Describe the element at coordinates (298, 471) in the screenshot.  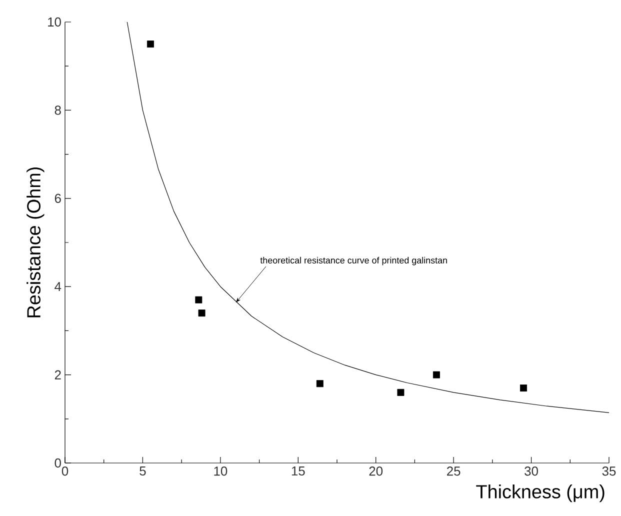
I see `x-tick-label: 15` at that location.